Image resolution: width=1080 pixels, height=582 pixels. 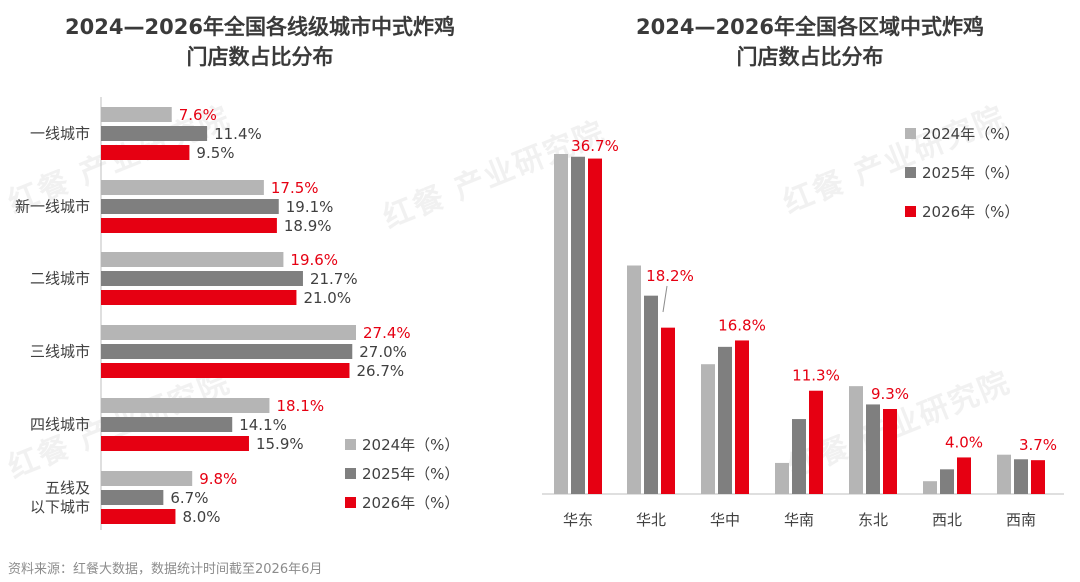 I want to click on category-label: 二线城市, so click(x=60, y=279).